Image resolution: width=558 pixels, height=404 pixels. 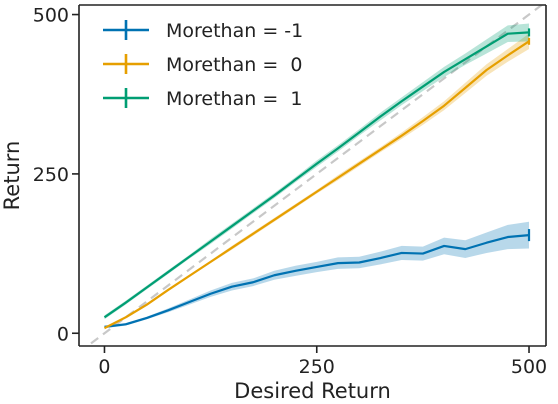 What do you see at coordinates (317, 367) in the screenshot?
I see `x-tick-label-1: 250` at bounding box center [317, 367].